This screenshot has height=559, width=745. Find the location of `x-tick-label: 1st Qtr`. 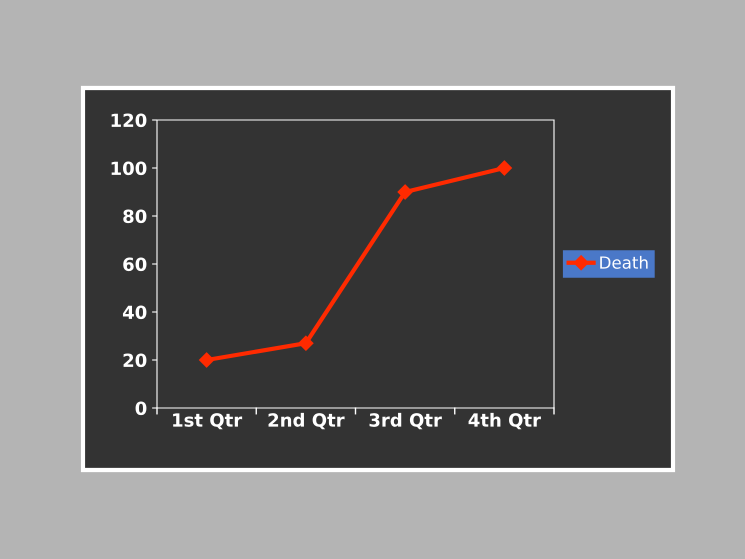

x-tick-label: 1st Qtr is located at coordinates (207, 421).